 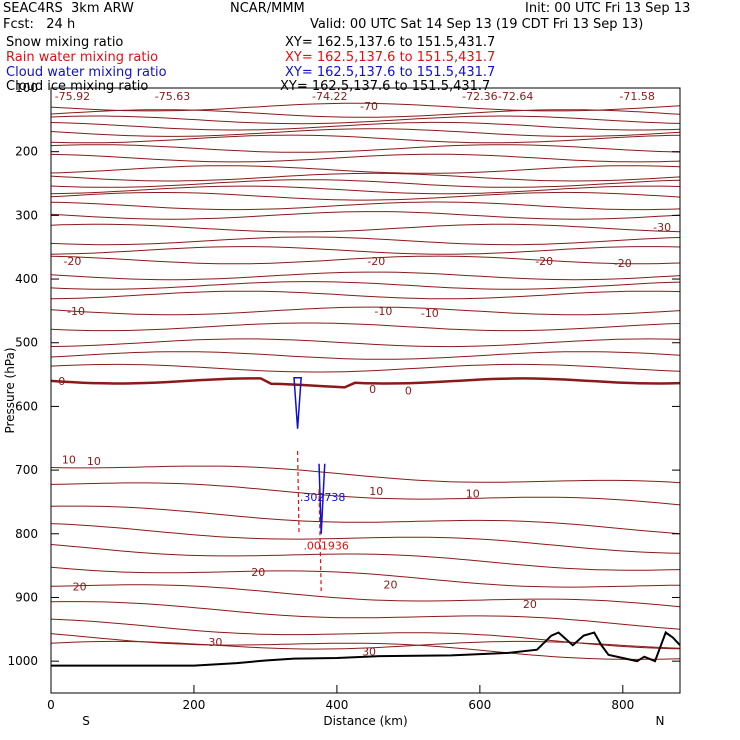 I want to click on init-time: Init: 00 UTC Fri 13 Sep 13, so click(x=608, y=8).